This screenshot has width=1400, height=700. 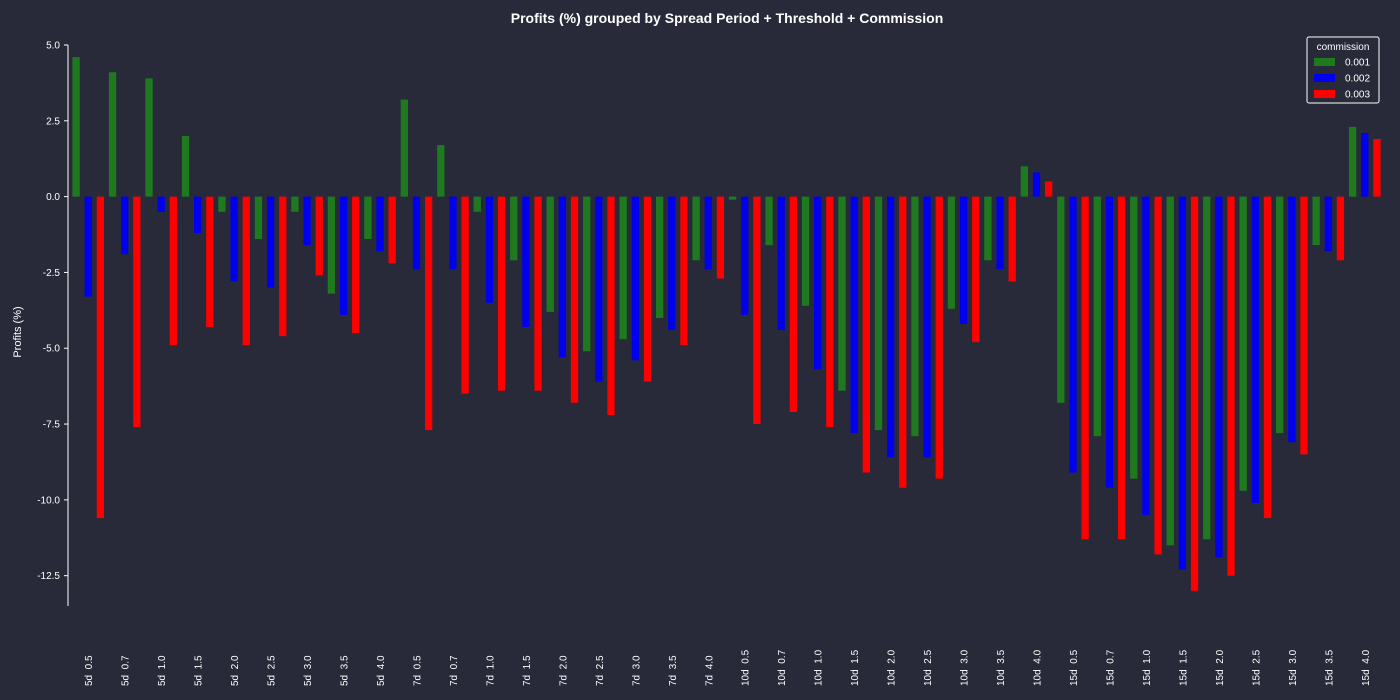 What do you see at coordinates (52, 425) in the screenshot?
I see `y-tick-label: -7.5` at bounding box center [52, 425].